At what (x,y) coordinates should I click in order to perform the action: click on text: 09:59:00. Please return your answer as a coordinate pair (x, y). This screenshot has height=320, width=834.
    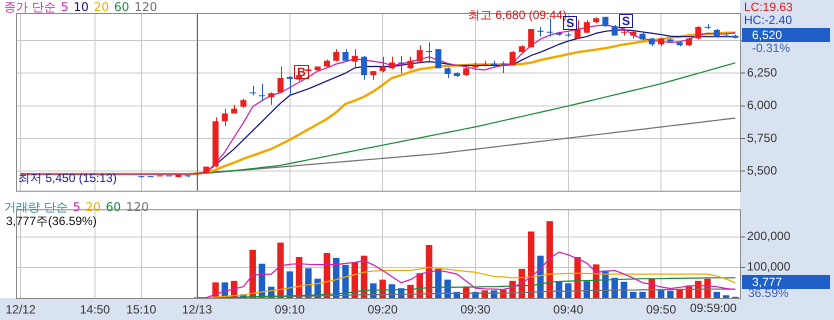
    Looking at the image, I should click on (713, 308).